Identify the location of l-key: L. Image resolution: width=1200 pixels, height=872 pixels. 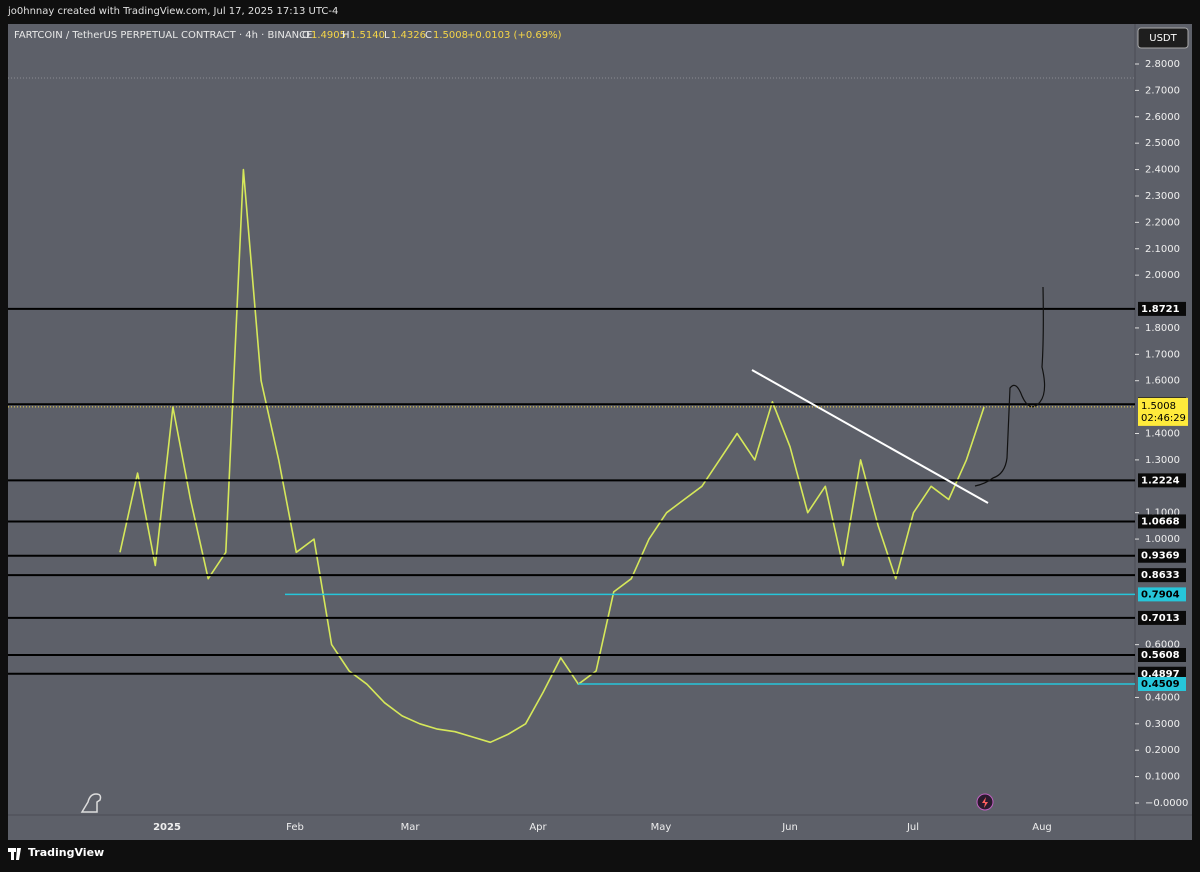
(387, 35).